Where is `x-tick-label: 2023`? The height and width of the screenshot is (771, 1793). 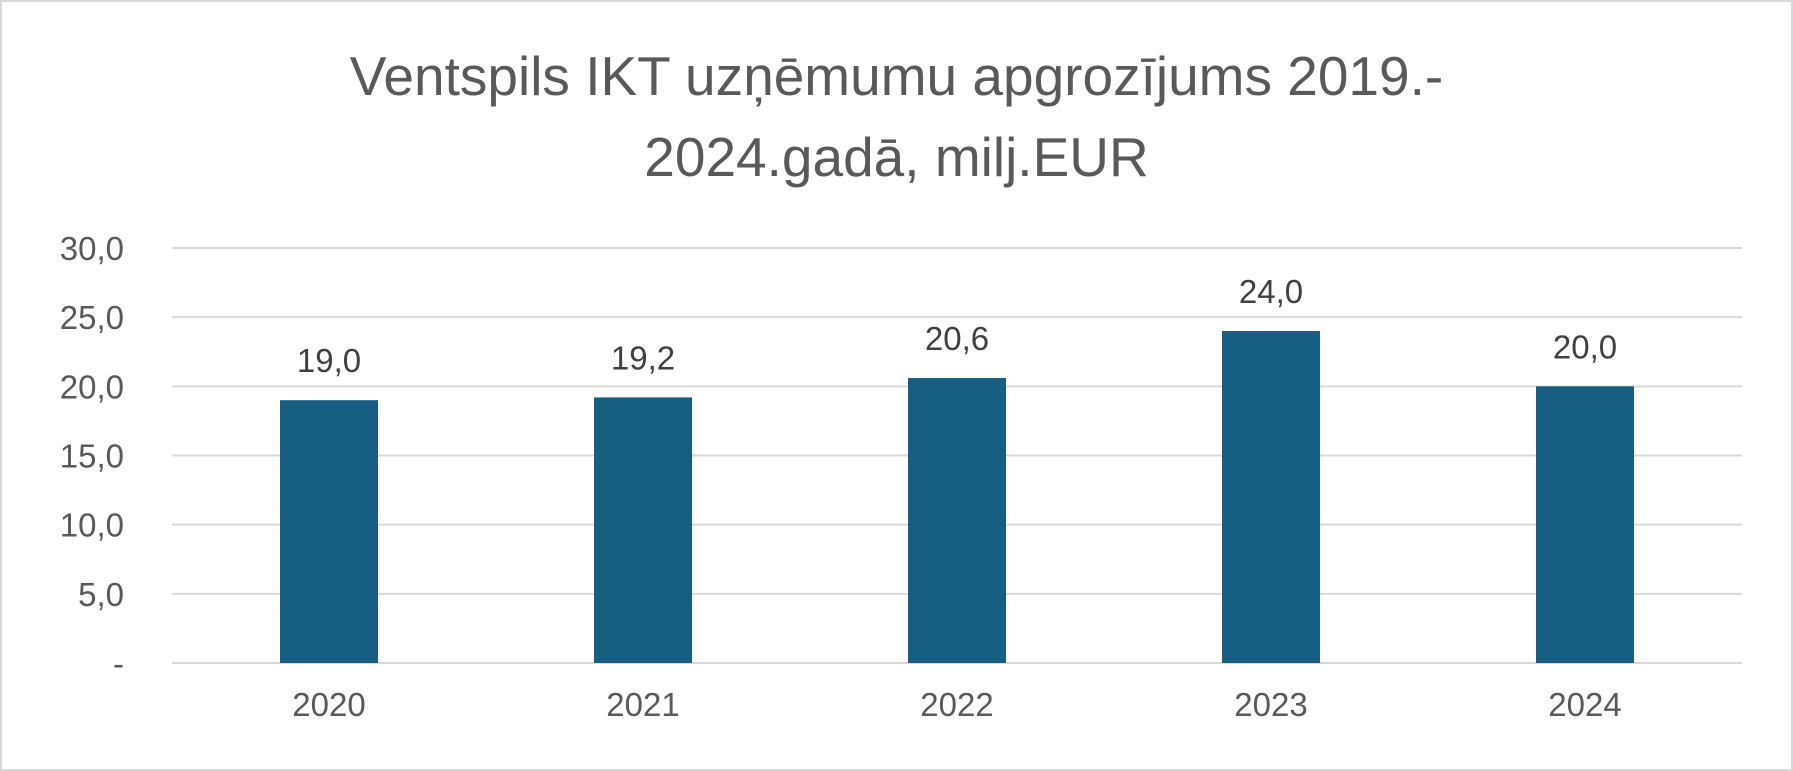 x-tick-label: 2023 is located at coordinates (1270, 704).